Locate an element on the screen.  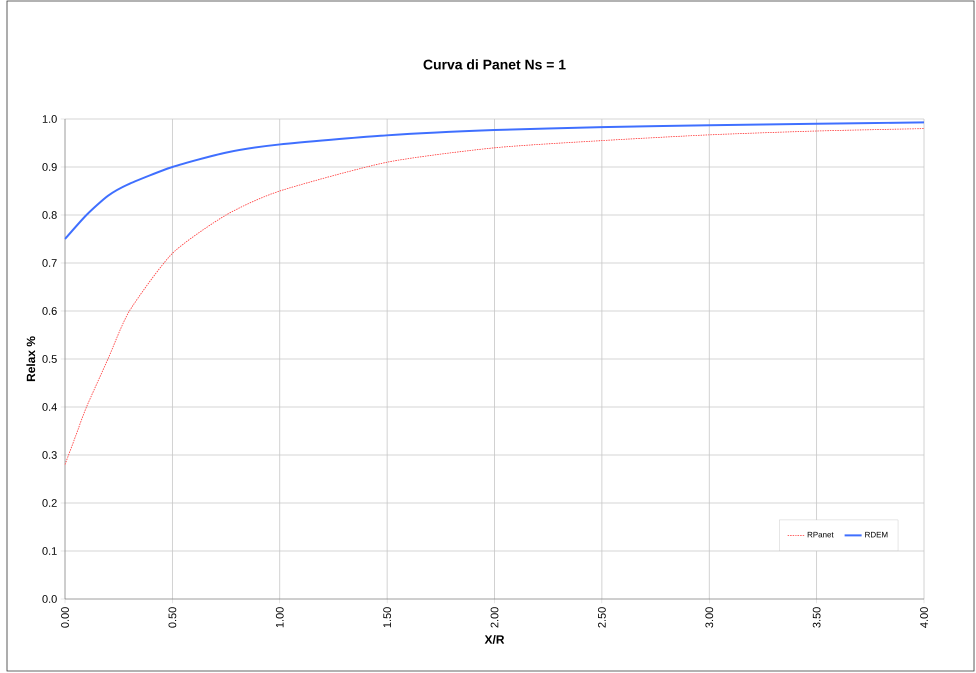
y-tick-label: 0.3 is located at coordinates (49, 455).